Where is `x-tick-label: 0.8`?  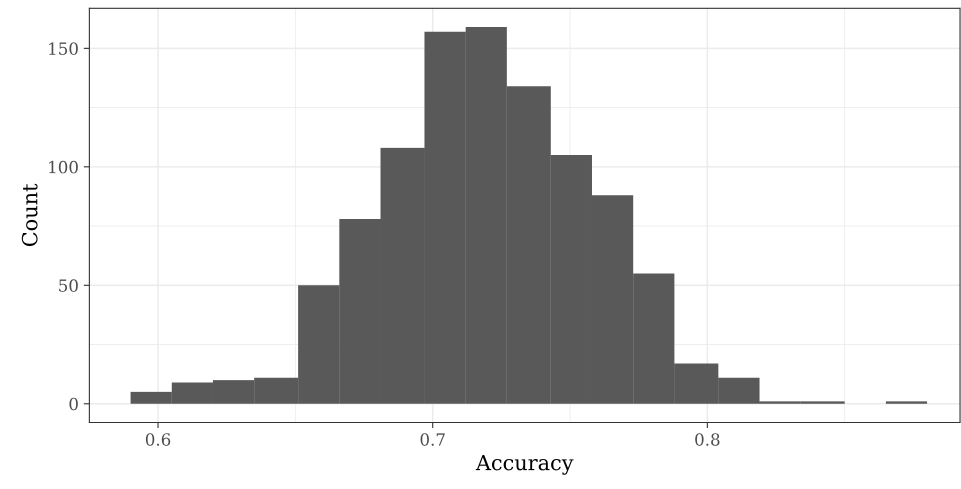
x-tick-label: 0.8 is located at coordinates (707, 439).